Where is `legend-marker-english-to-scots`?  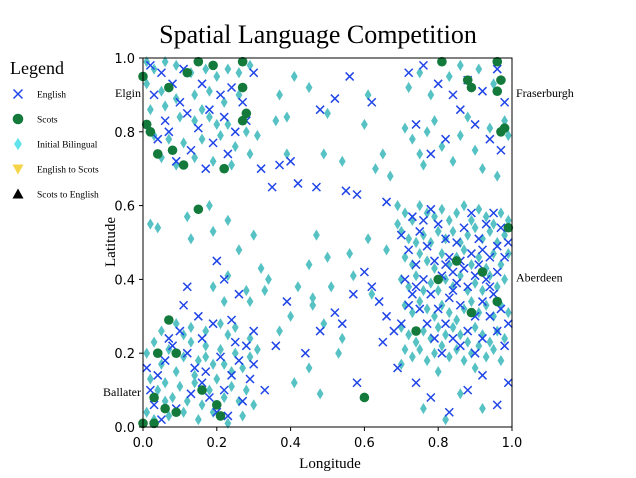
legend-marker-english-to-scots is located at coordinates (18, 169).